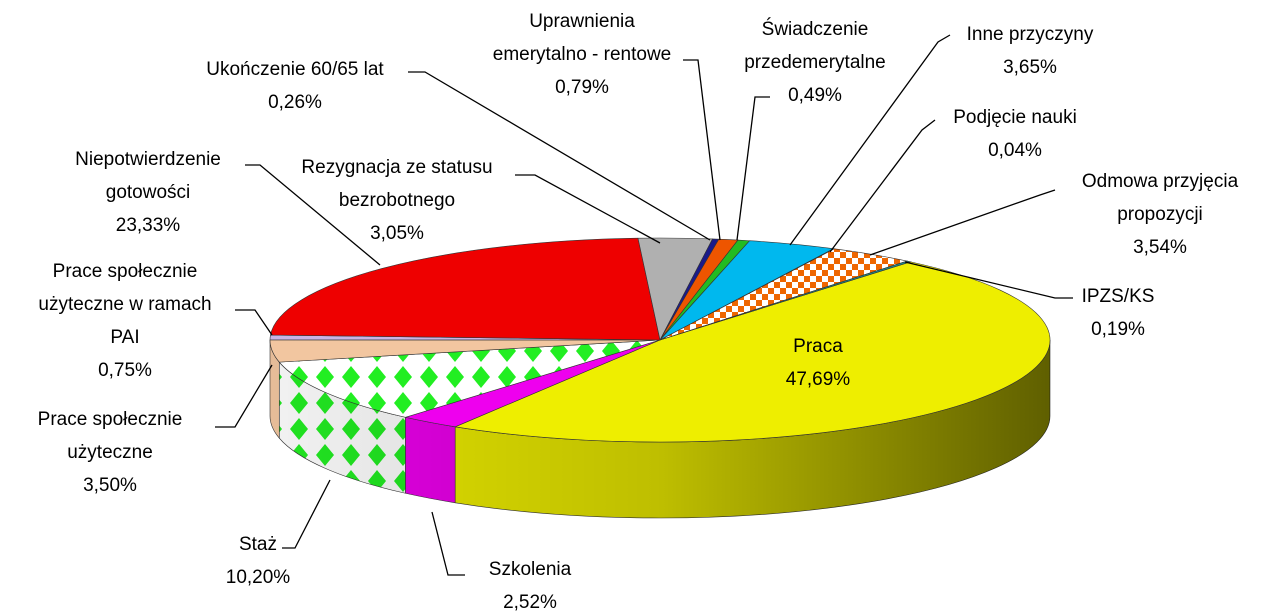 Image resolution: width=1274 pixels, height=612 pixels. Describe the element at coordinates (1015, 117) in the screenshot. I see `slice-label: Podjęcie nauki` at that location.